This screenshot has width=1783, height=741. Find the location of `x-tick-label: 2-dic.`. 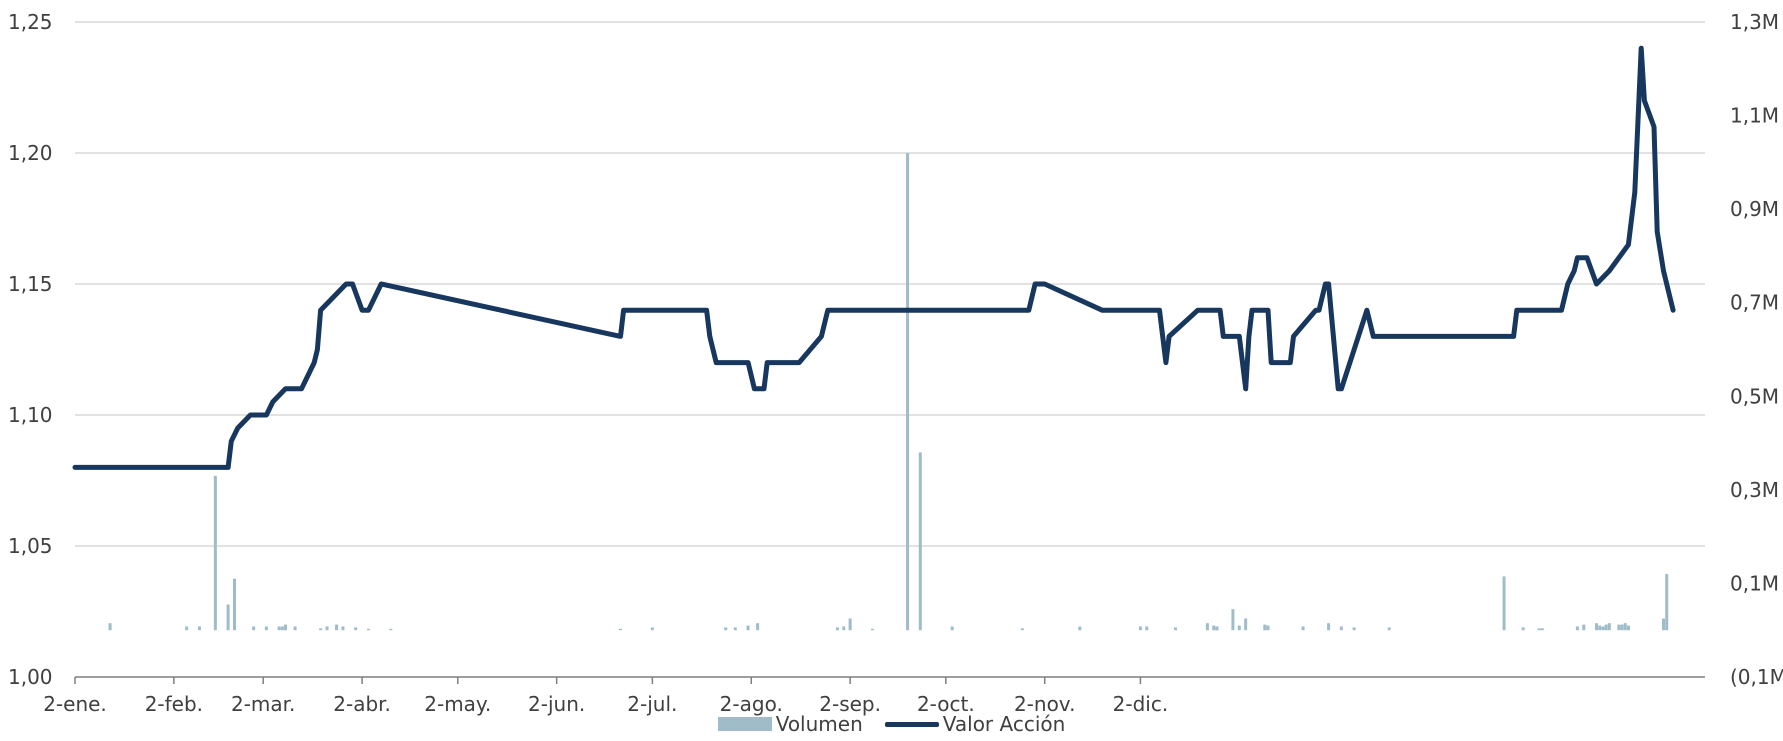

x-tick-label: 2-dic. is located at coordinates (1141, 704).